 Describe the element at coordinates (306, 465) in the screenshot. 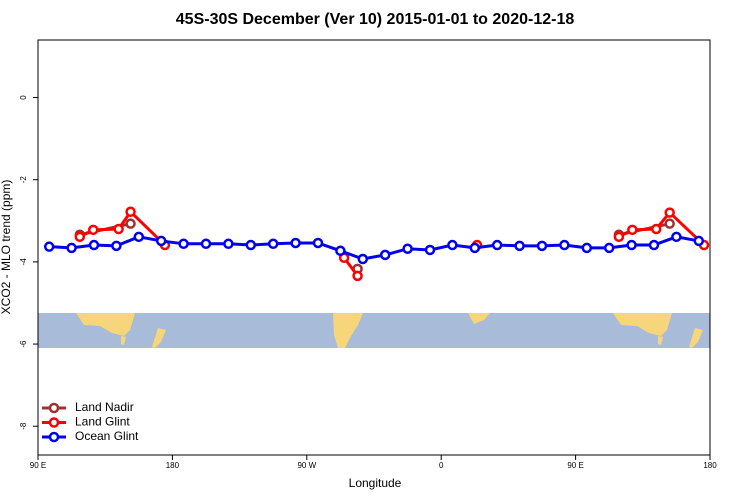

I see `x-tick-label: 90 W` at that location.